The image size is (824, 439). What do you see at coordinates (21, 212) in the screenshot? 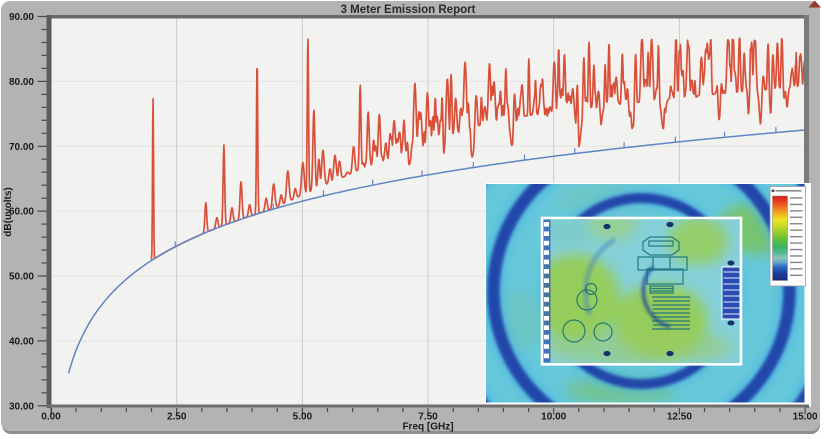
I see `svg-text: 60.00` at bounding box center [21, 212].